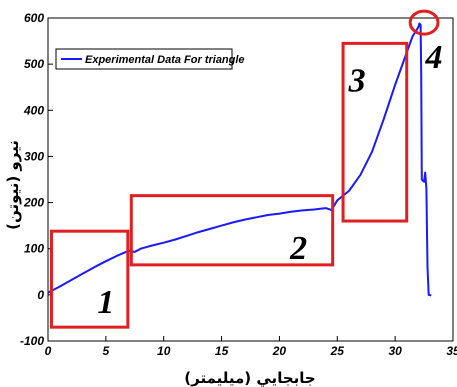 The width and height of the screenshot is (457, 387). I want to click on legend: Experimental Data For triangle, so click(150, 59).